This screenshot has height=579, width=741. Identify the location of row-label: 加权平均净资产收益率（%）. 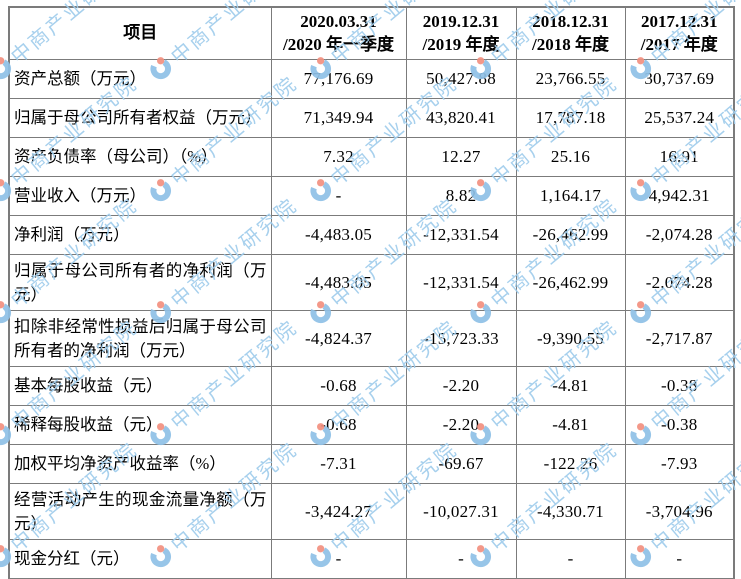
(140, 464).